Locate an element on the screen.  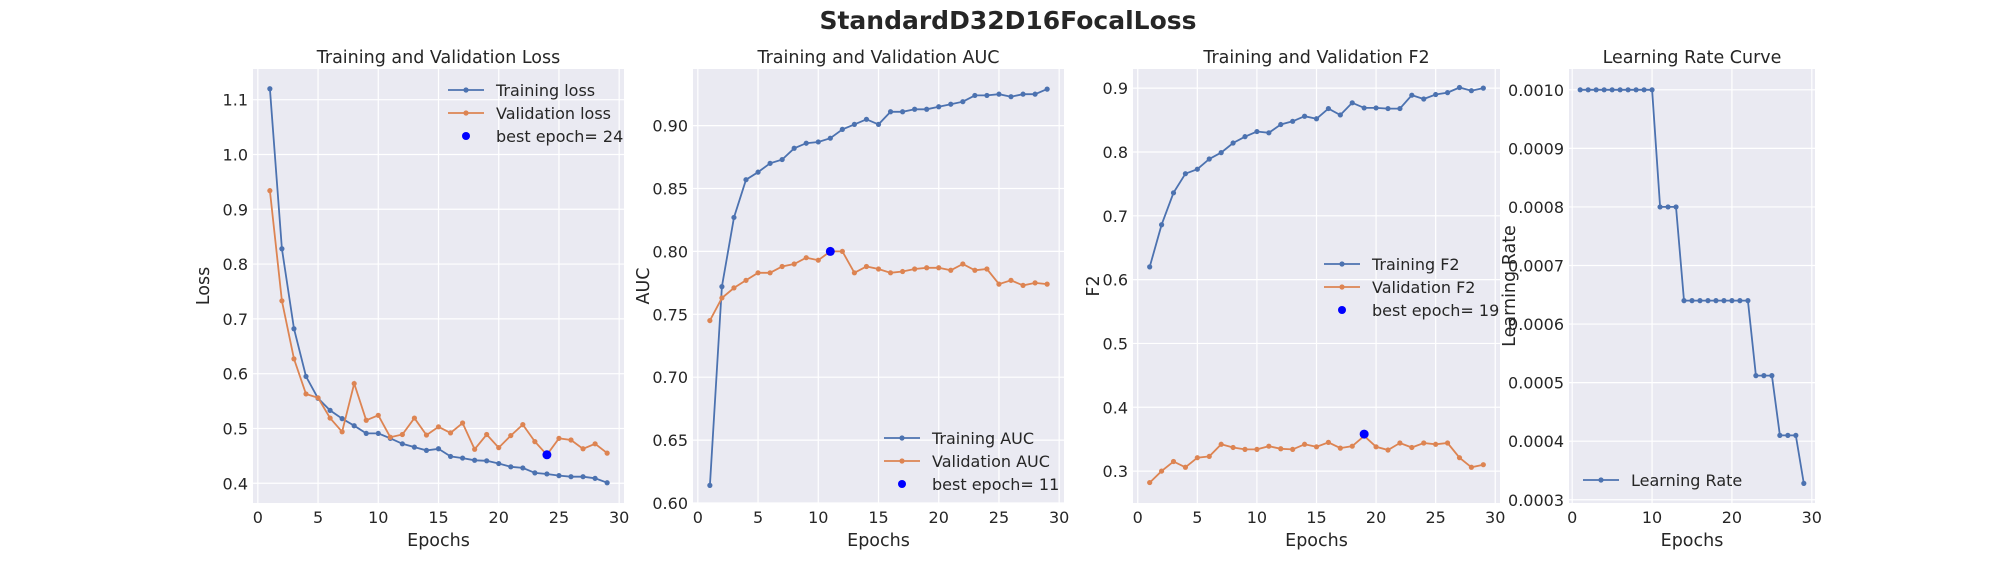
best-epoch-marker is located at coordinates (830, 251).